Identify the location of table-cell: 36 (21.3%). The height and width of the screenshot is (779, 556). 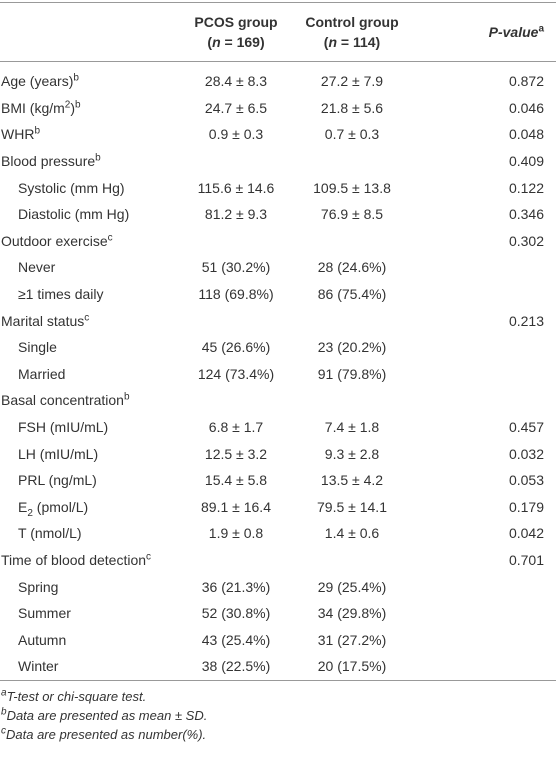
(236, 586).